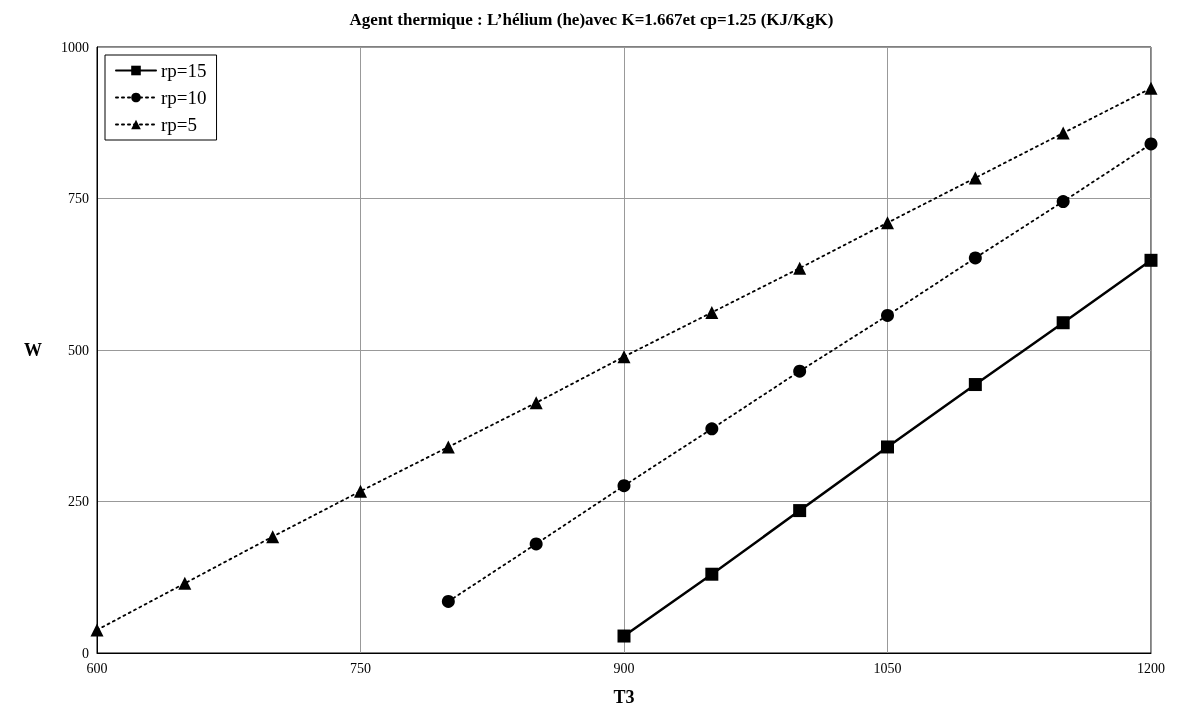 This screenshot has width=1183, height=724. What do you see at coordinates (1151, 668) in the screenshot?
I see `x-tick-label: 1200` at bounding box center [1151, 668].